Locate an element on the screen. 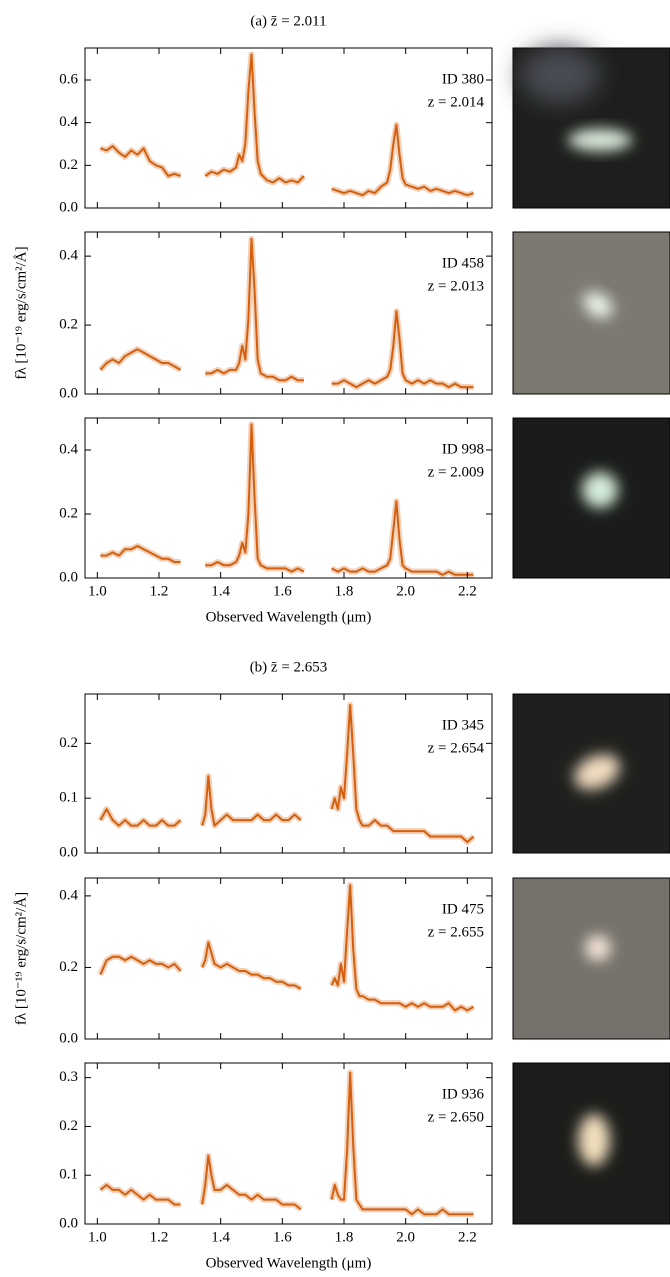 Image resolution: width=670 pixels, height=1277 pixels. spectrum-panel: (b) z̄ = 2.653 0.0 0.1 0.2 ID 345 z = 2.654 is located at coordinates (276, 759).